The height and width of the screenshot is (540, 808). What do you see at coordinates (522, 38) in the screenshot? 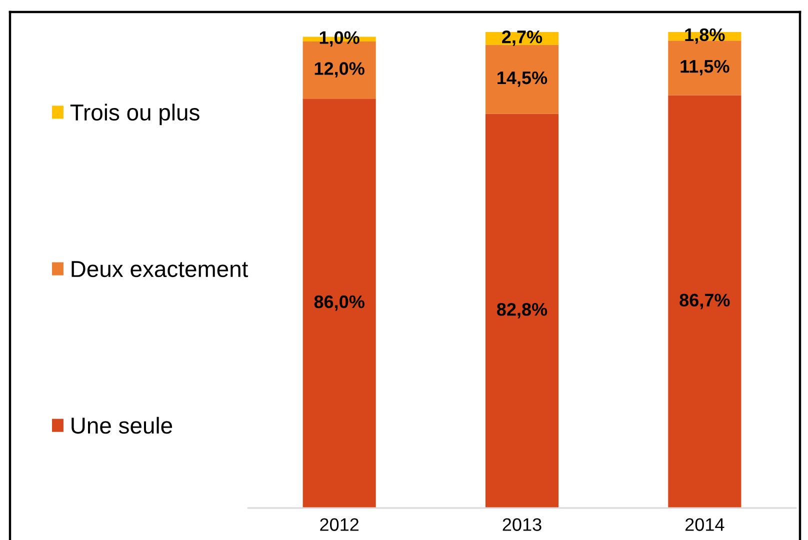
I see `data-label: 2,7%` at bounding box center [522, 38].